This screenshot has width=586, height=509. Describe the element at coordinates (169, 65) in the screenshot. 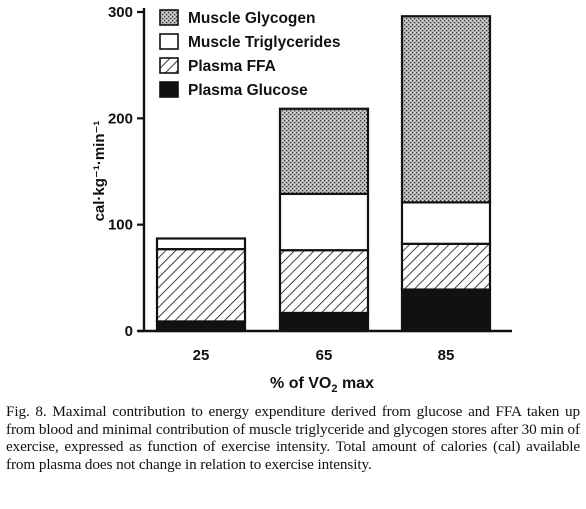

I see `legend-swatch-plasma-ffa` at that location.